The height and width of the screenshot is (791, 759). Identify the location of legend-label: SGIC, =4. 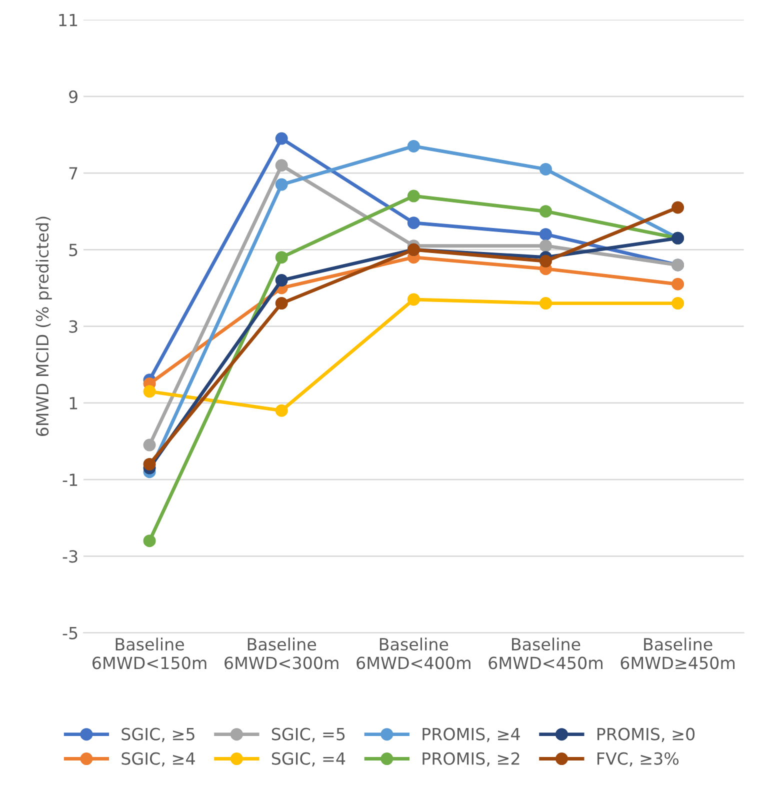
(309, 759).